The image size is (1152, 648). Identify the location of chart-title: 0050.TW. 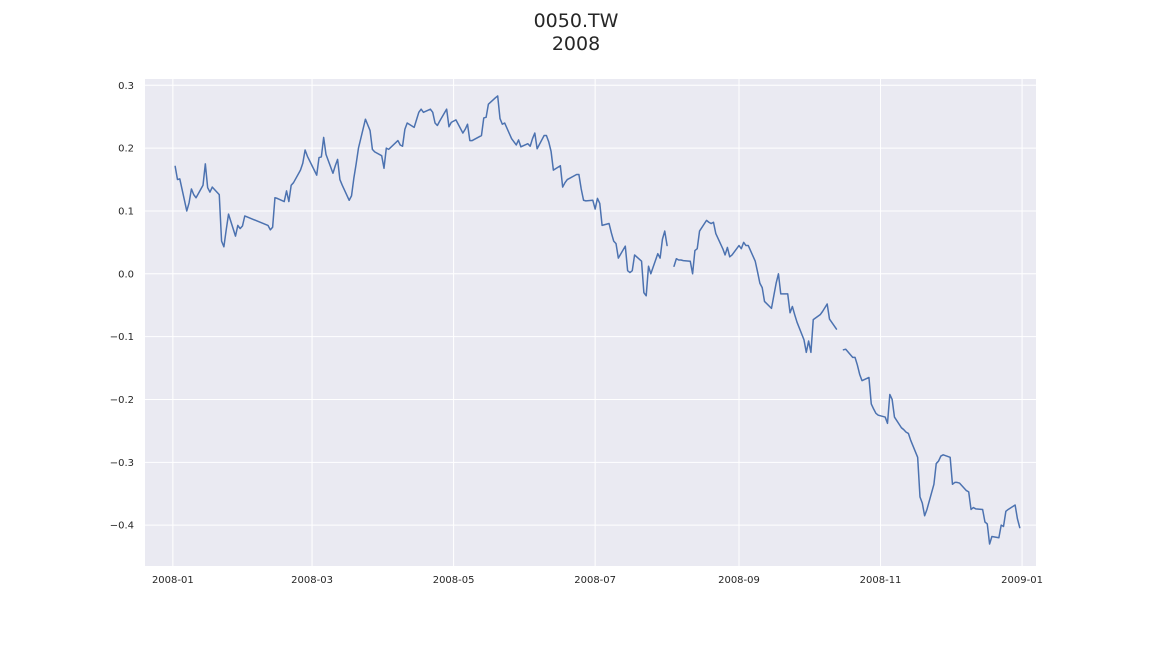
(576, 21).